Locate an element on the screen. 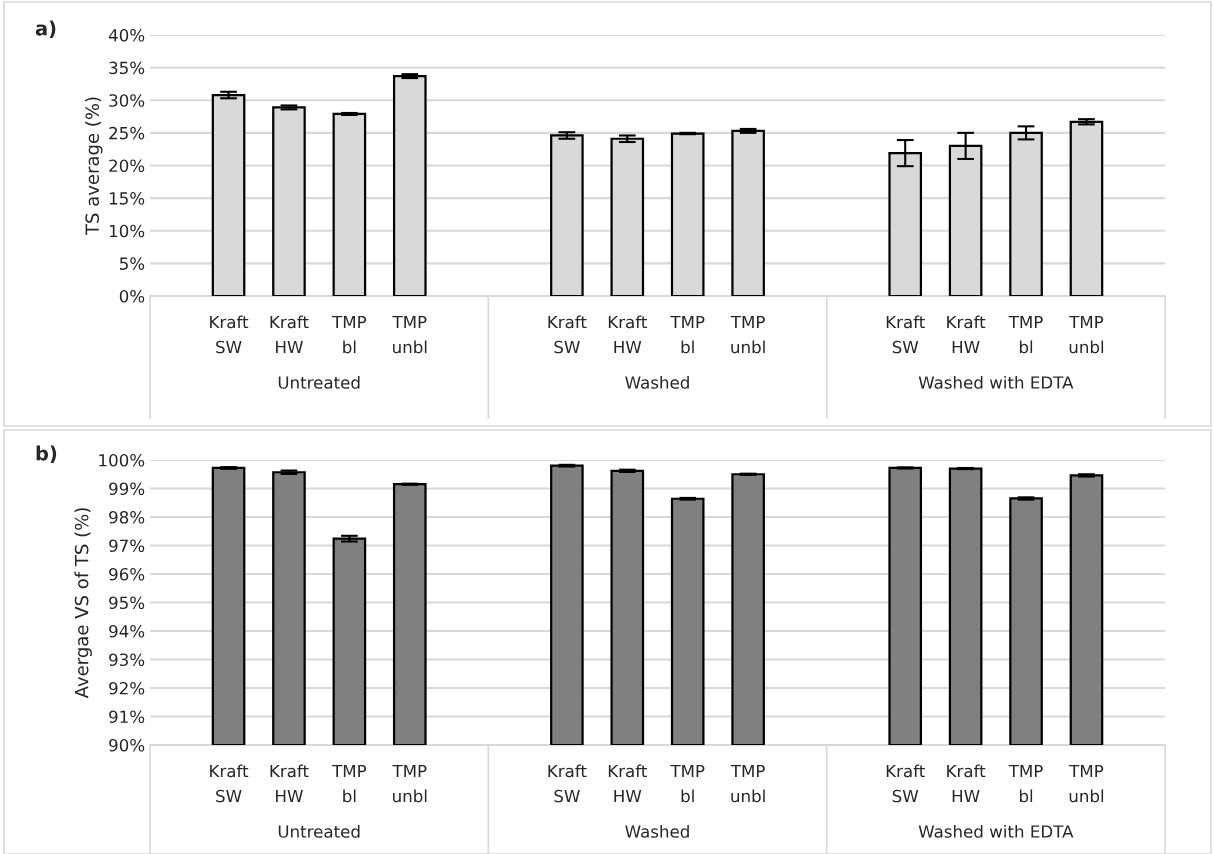 Image resolution: width=1214 pixels, height=854 pixels. y-tick-label: 5% is located at coordinates (132, 263).